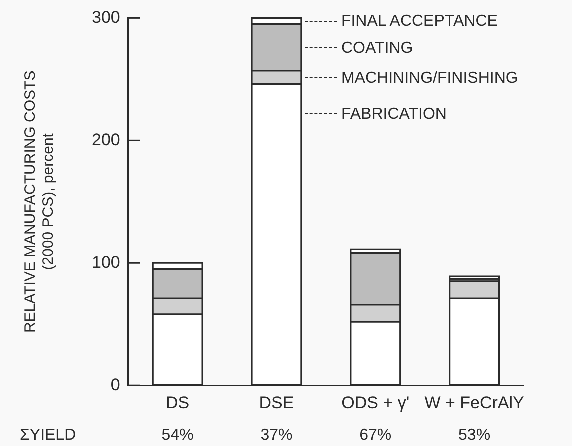 The height and width of the screenshot is (446, 572). What do you see at coordinates (419, 22) in the screenshot?
I see `text: FINAL ACCEPTANCE` at bounding box center [419, 22].